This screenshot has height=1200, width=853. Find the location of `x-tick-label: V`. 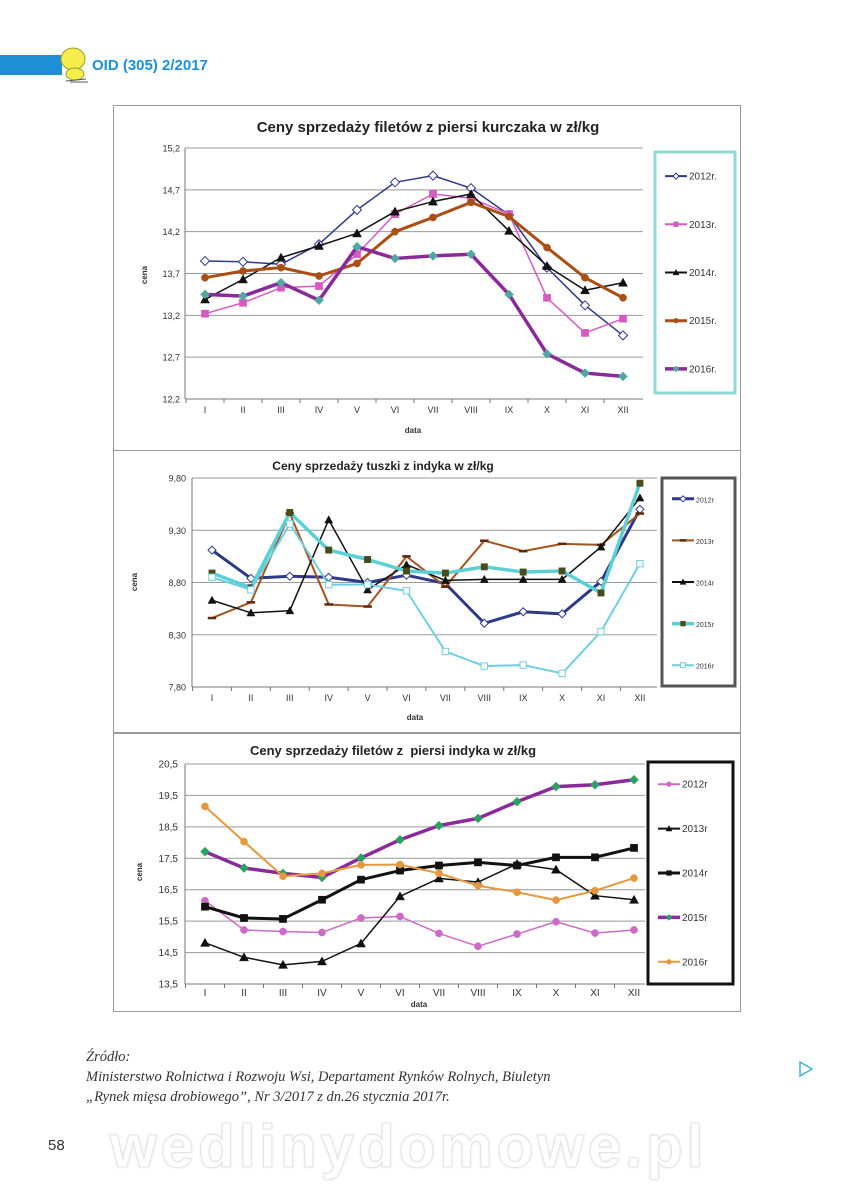

x-tick-label: V is located at coordinates (357, 410).